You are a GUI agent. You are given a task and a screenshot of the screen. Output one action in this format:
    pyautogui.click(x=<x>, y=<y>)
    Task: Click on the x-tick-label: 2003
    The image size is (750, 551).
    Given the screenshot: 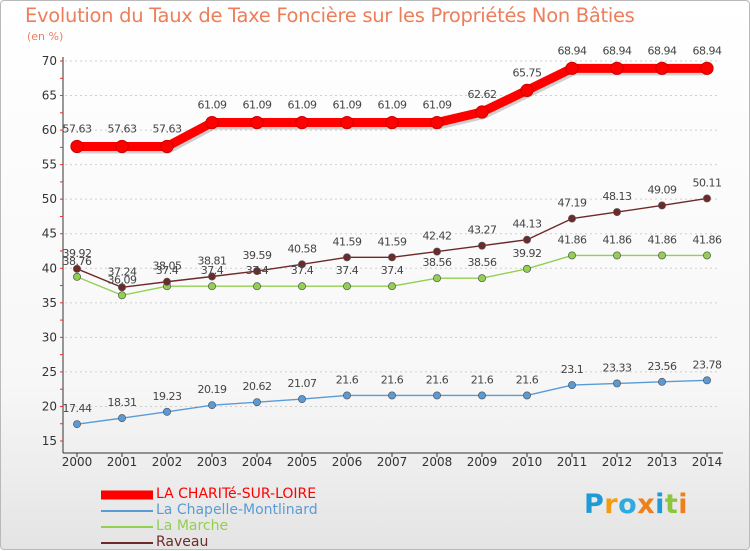 What is the action you would take?
    pyautogui.click(x=212, y=462)
    